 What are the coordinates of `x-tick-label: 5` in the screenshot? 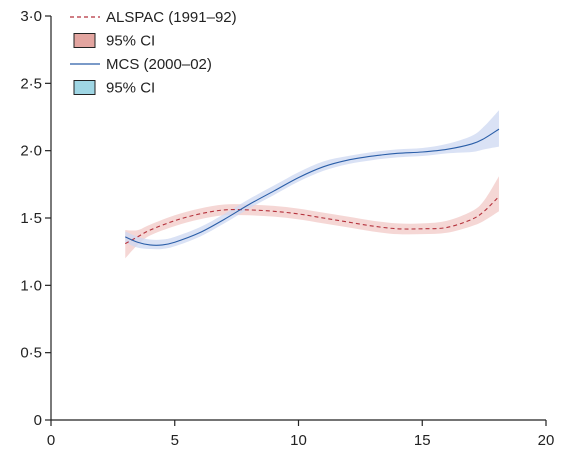 It's located at (175, 440).